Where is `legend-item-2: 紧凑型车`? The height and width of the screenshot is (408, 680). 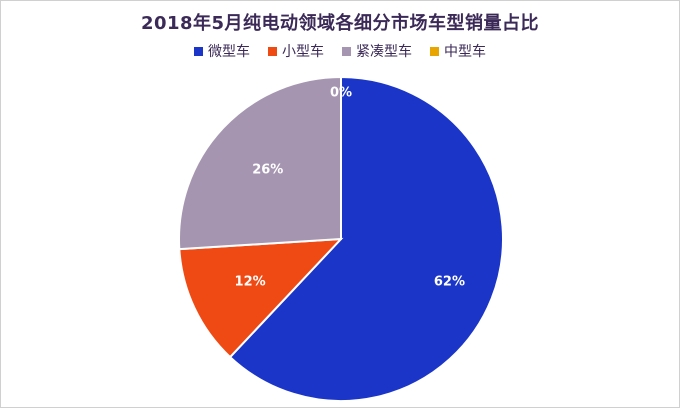
legend-item-2: 紧凑型车 is located at coordinates (377, 51).